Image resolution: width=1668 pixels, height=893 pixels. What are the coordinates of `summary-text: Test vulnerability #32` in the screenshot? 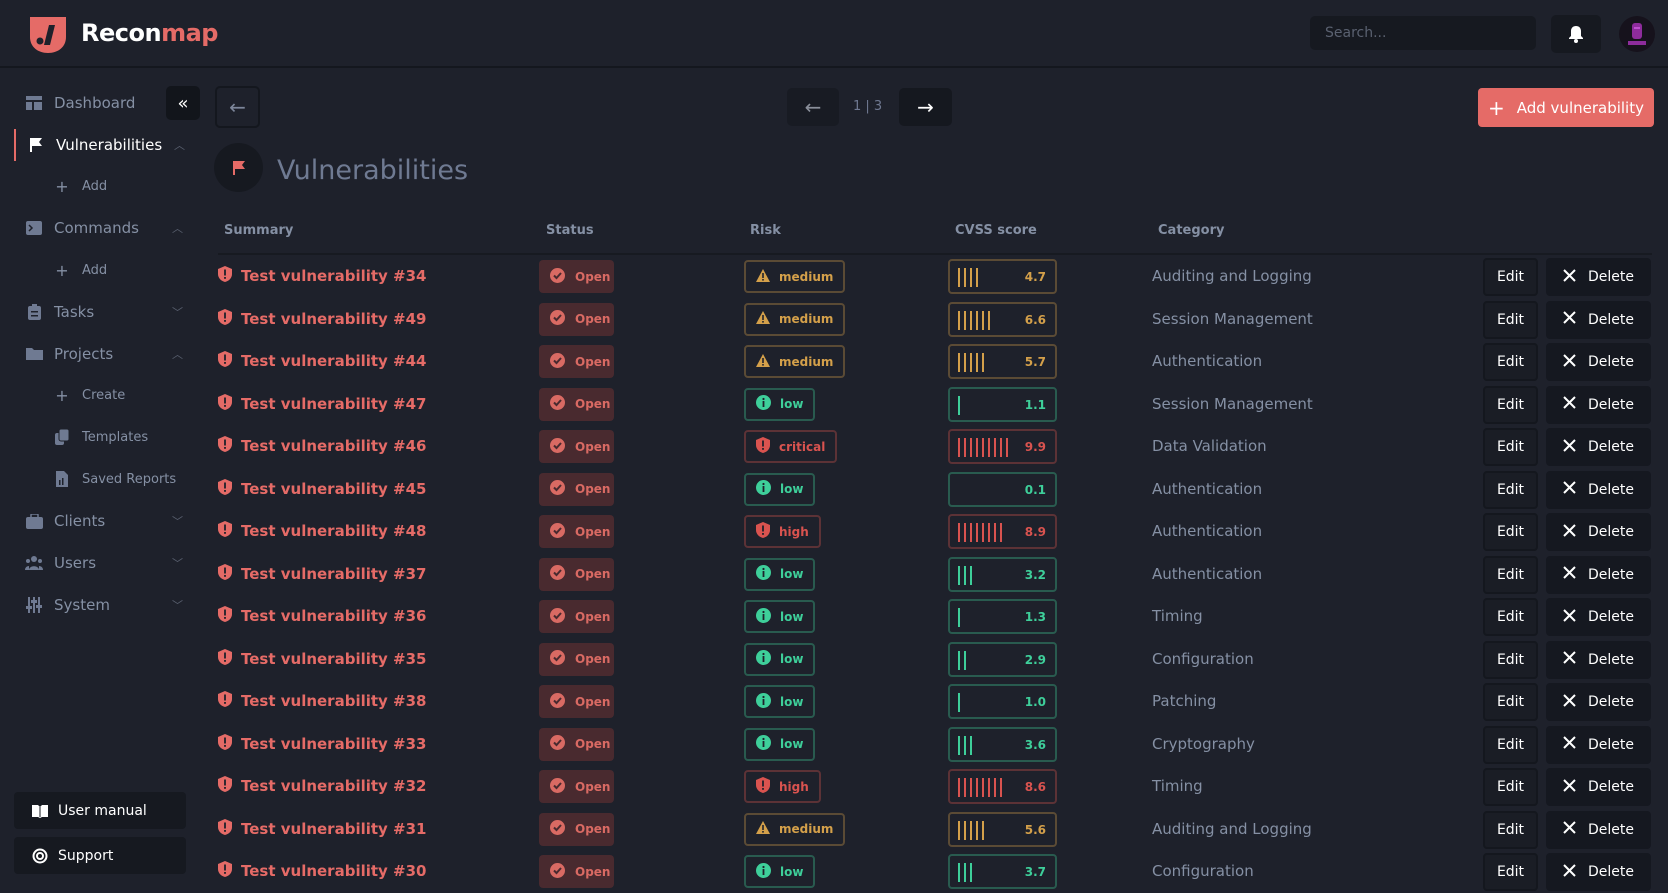 It's located at (334, 786).